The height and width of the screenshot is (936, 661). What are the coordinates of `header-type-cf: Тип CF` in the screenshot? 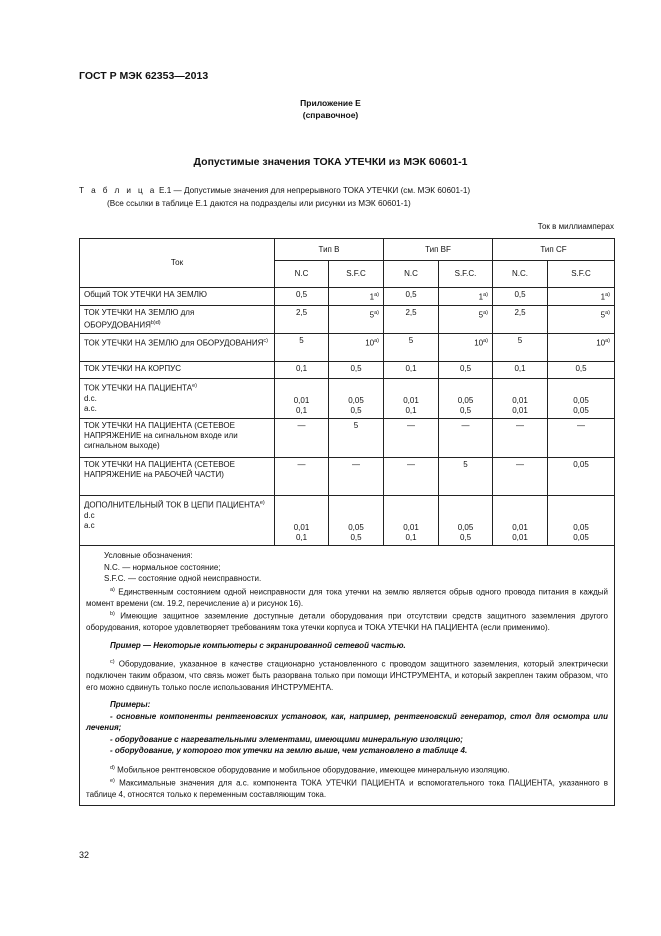 It's located at (553, 249).